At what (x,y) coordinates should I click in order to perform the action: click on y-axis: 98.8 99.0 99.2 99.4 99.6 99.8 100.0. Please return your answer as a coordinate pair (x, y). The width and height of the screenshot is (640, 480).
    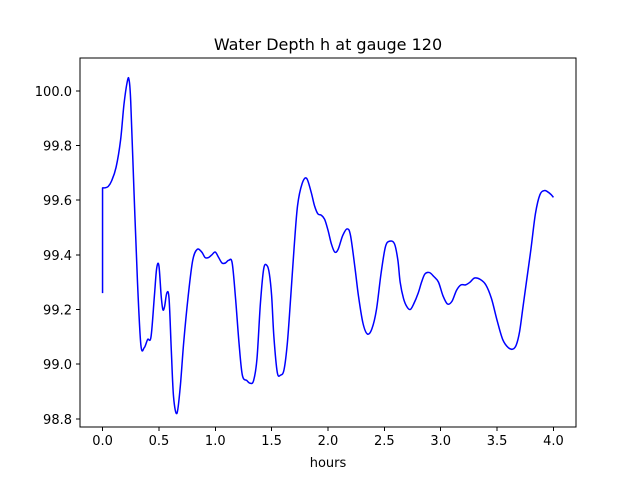
    Looking at the image, I should click on (57, 256).